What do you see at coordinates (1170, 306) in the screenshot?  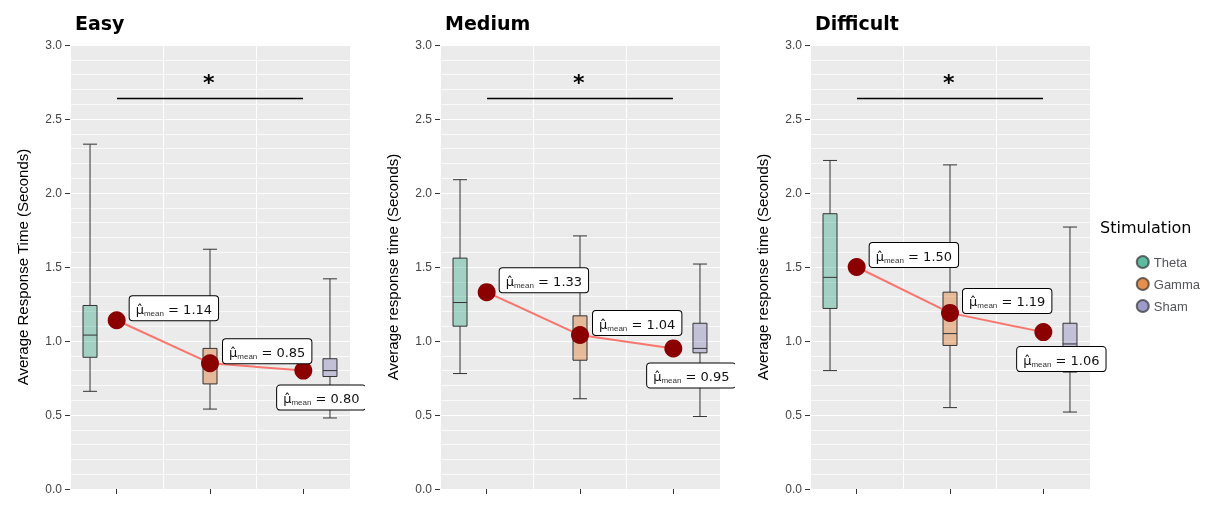 I see `legend-label: Sham` at bounding box center [1170, 306].